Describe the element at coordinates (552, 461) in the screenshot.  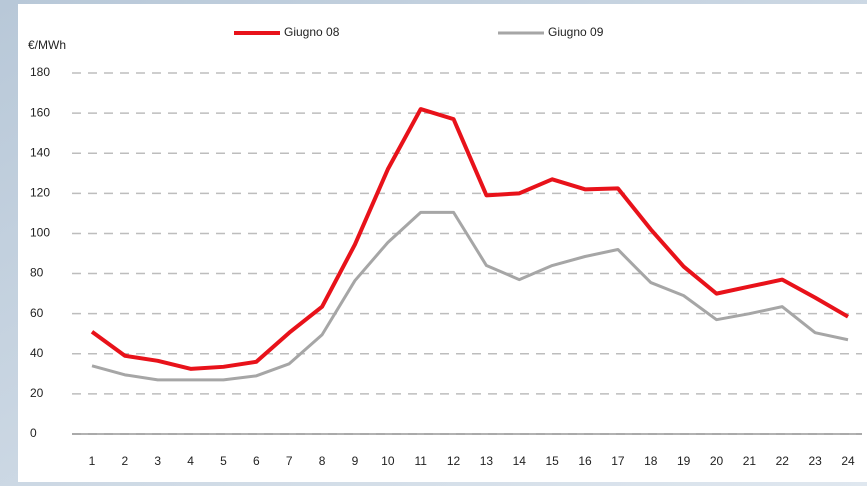
I see `x-tick-label: 15` at that location.